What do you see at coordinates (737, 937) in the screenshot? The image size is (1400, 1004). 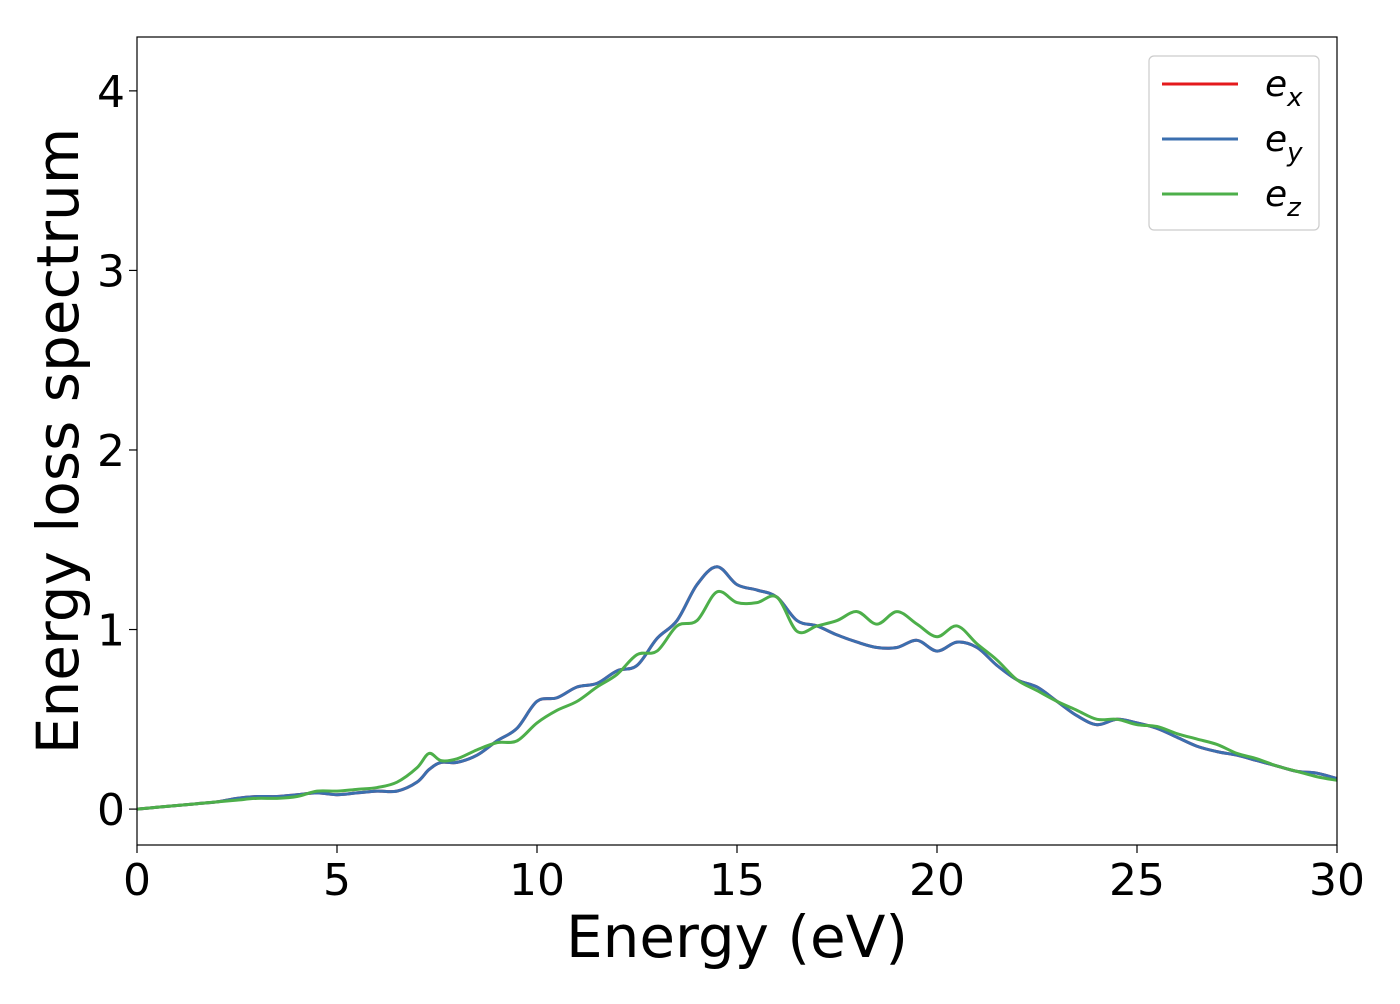 I see `x-axis-label: Energy (eV)` at bounding box center [737, 937].